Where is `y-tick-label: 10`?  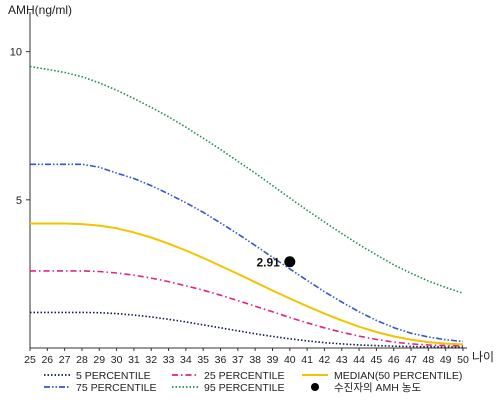
y-tick-label: 10 is located at coordinates (16, 53).